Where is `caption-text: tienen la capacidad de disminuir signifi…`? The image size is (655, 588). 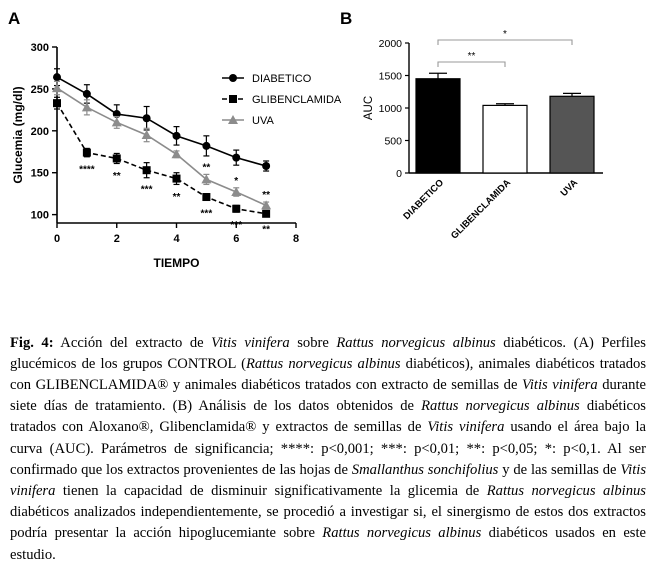
caption-text: tienen la capacidad de disminuir signifi… is located at coordinates (271, 491).